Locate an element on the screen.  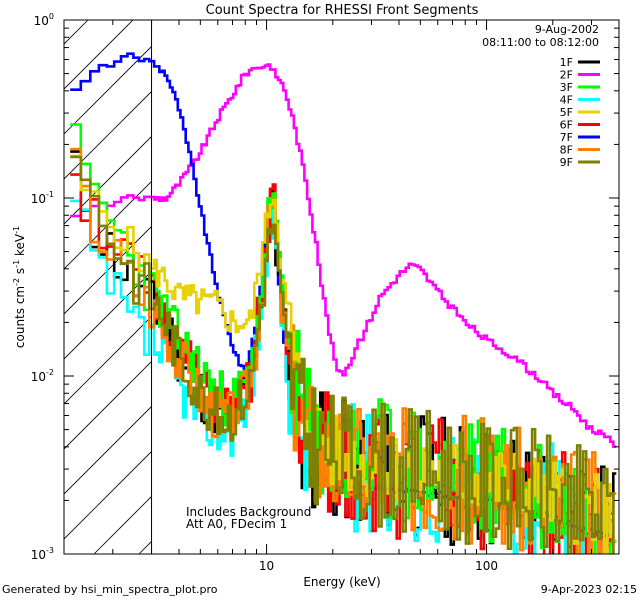
annotation-background: Includes Background is located at coordinates (248, 512).